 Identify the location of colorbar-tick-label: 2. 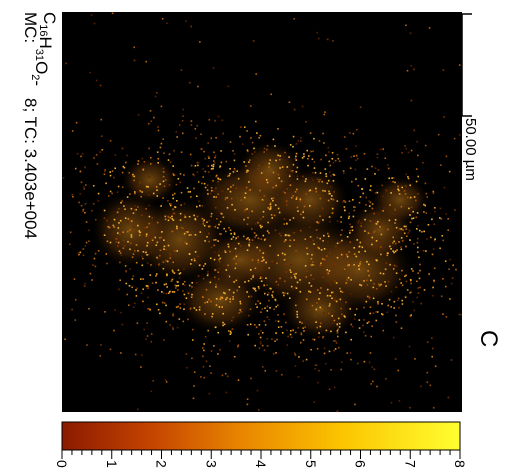
(162, 464).